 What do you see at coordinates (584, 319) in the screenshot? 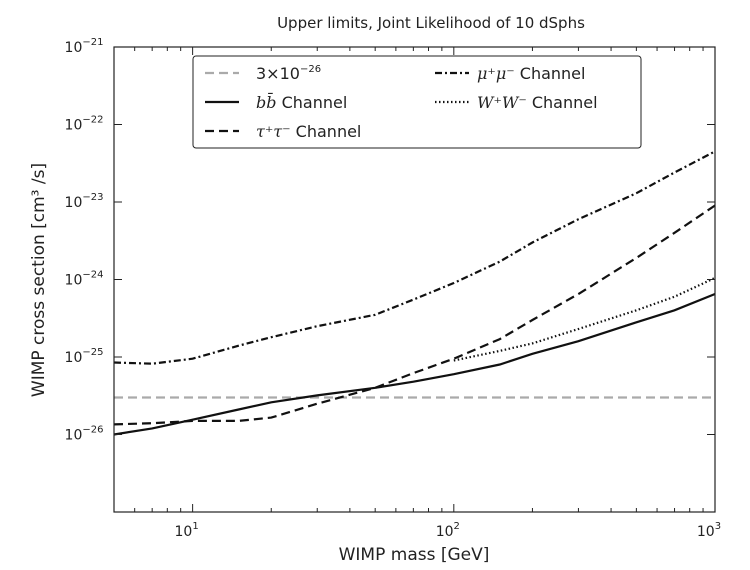
I see `series-line-ww` at bounding box center [584, 319].